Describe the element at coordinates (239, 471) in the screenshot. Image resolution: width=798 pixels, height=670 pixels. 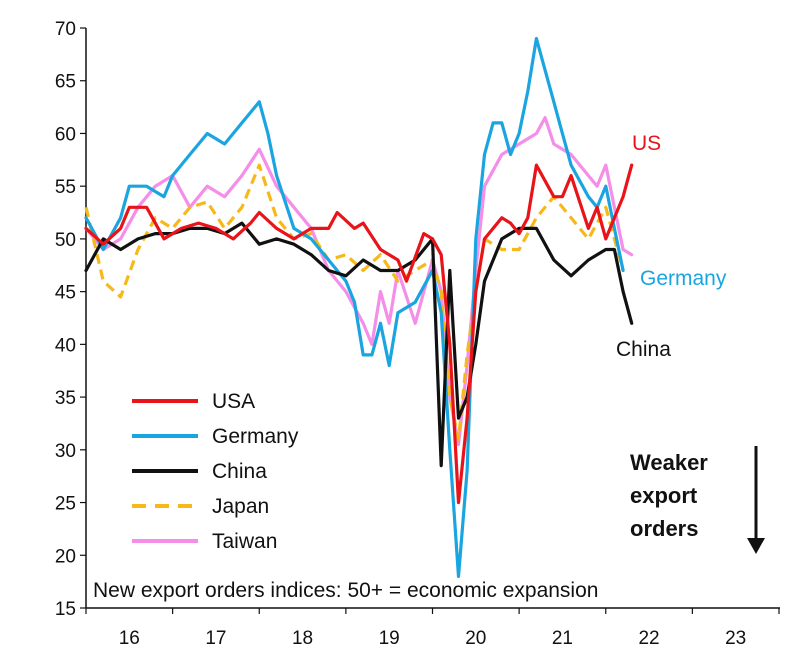
I see `legend-label-china: China` at that location.